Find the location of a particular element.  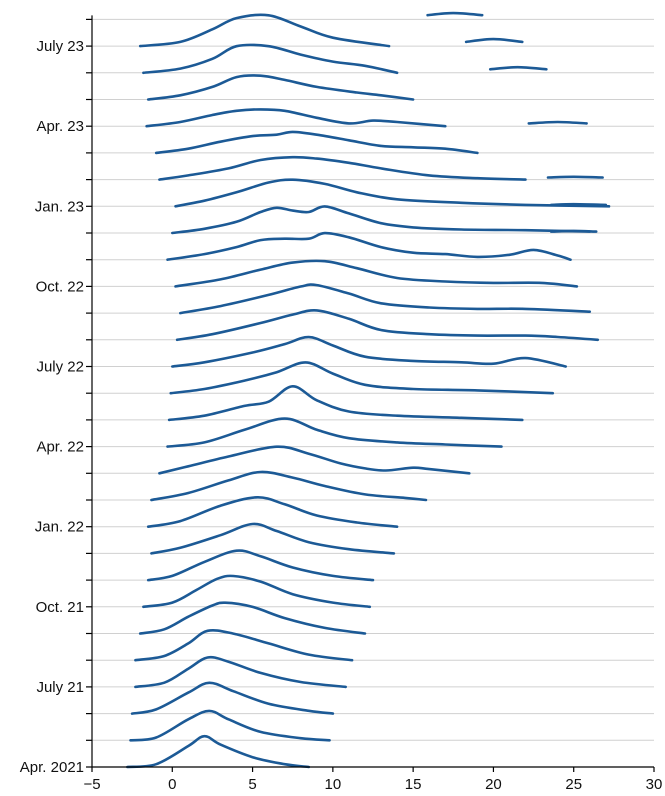

x-tick-label: 0 is located at coordinates (172, 784).